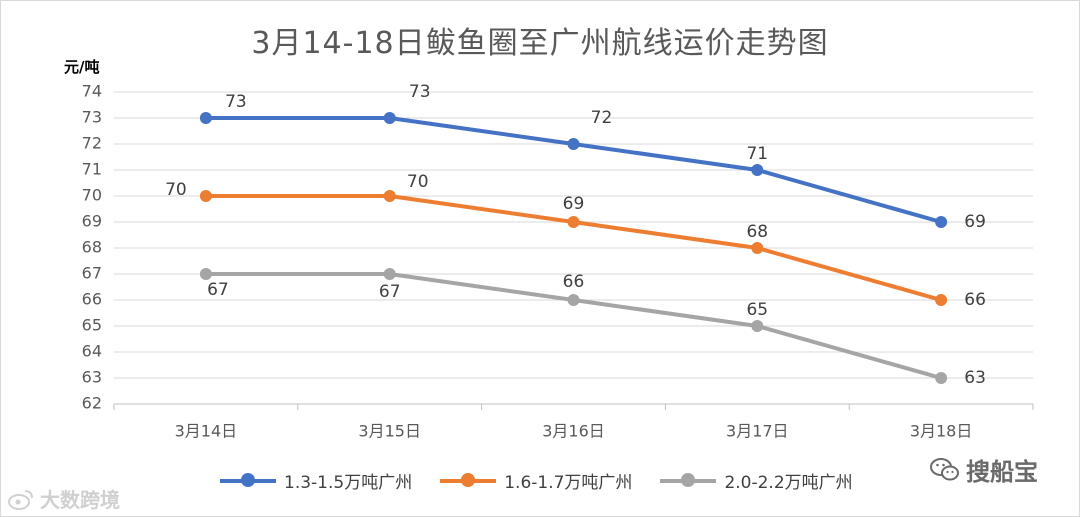  Describe the element at coordinates (92, 403) in the screenshot. I see `y-tick-label: 62` at that location.